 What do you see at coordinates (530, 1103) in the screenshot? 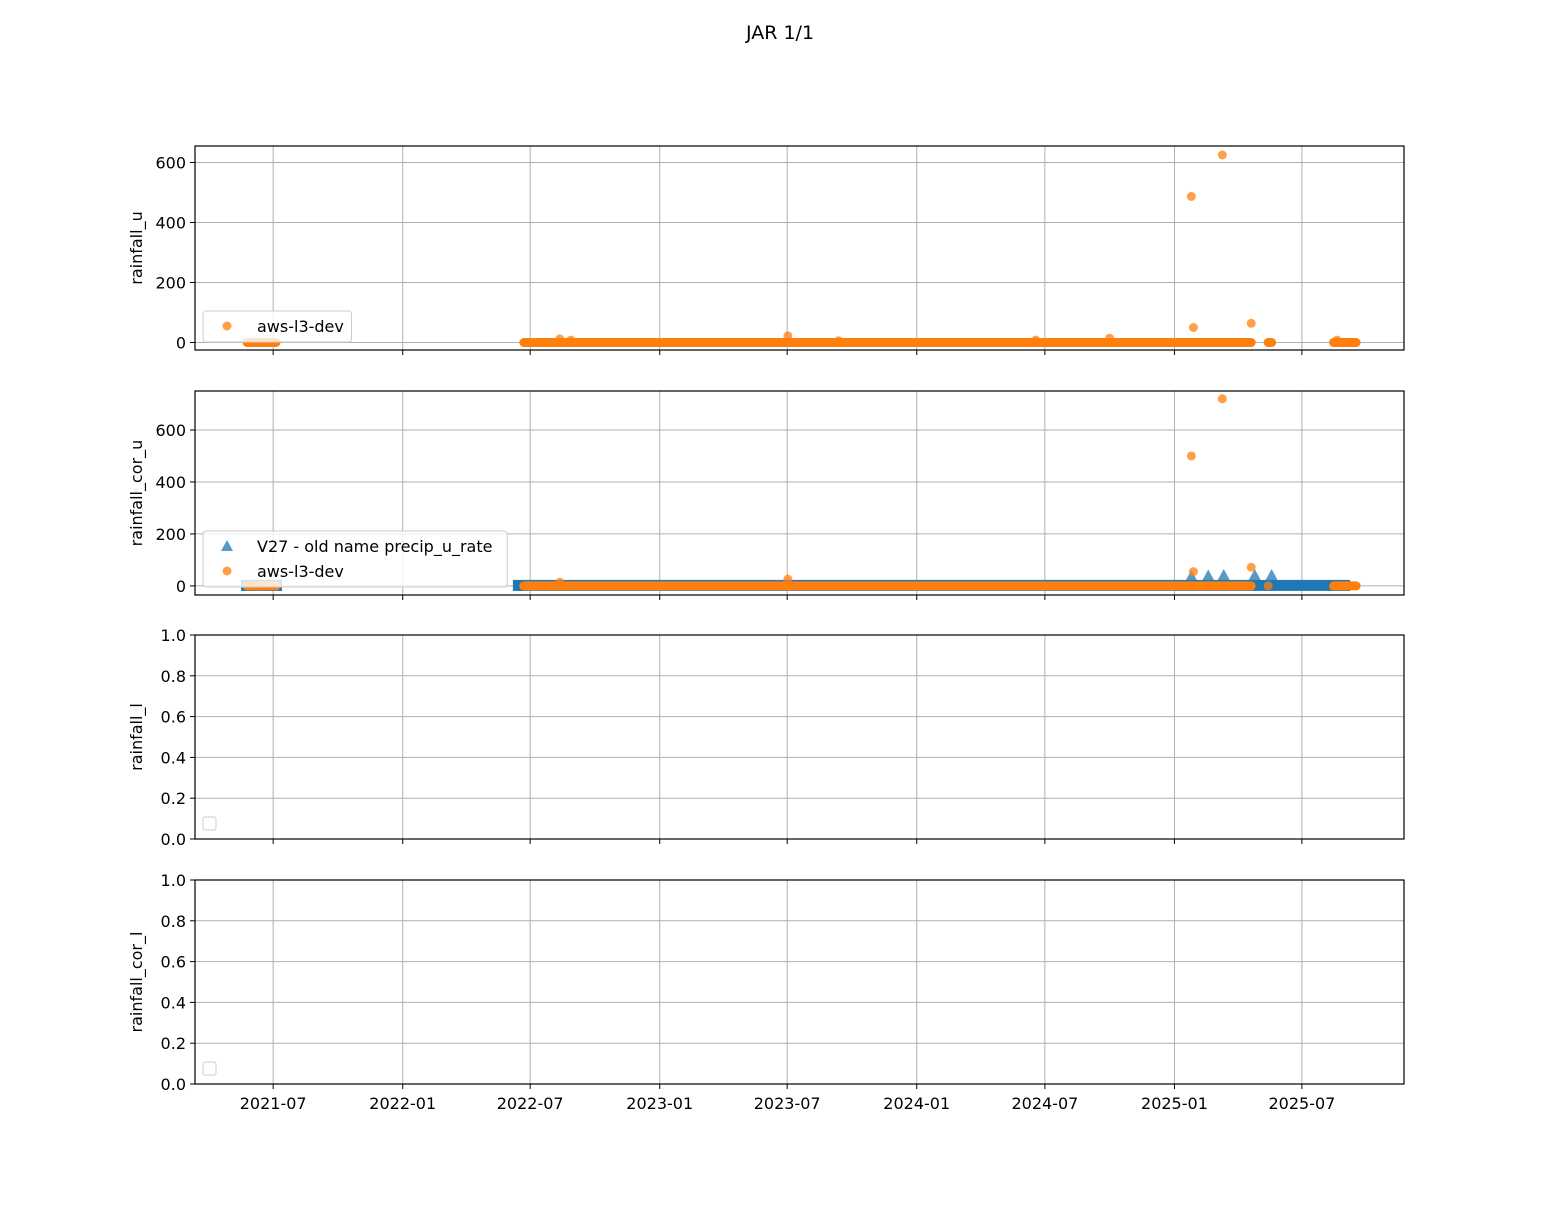
I see `x-tick-label: 2022-07` at bounding box center [530, 1103].